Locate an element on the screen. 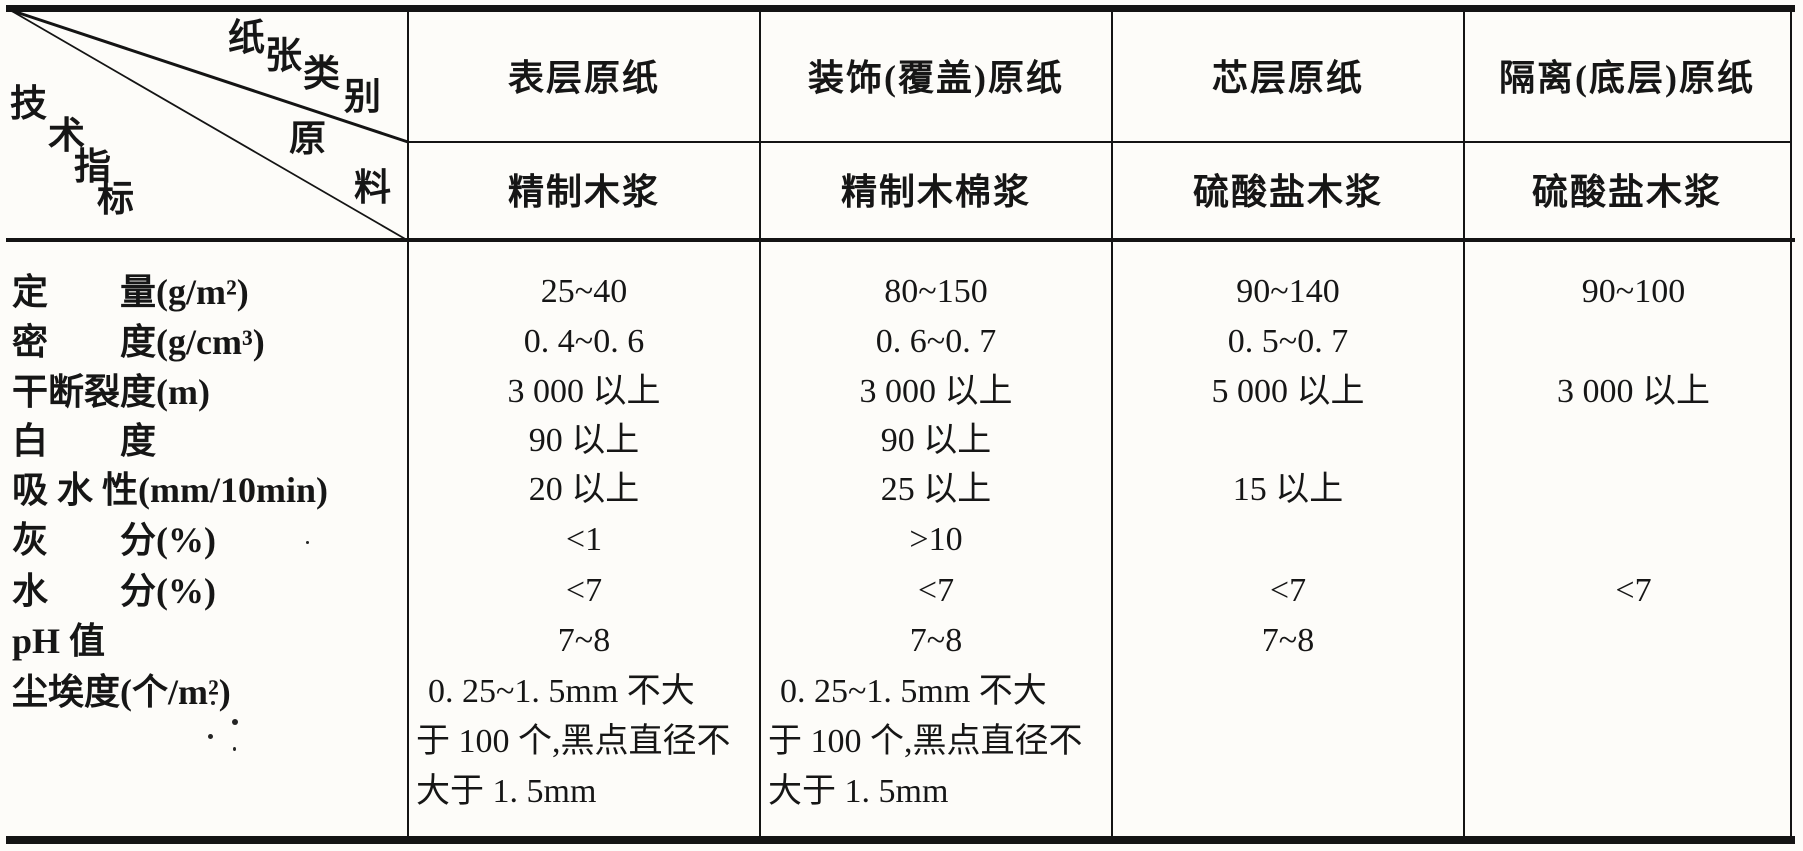  row-label: 尘埃度(个/m²) is located at coordinates (121, 692).